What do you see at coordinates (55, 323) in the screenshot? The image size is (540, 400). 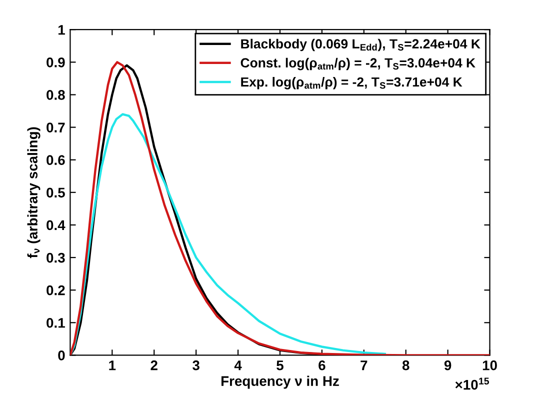 I see `y-tick-label: 0.1` at bounding box center [55, 323].